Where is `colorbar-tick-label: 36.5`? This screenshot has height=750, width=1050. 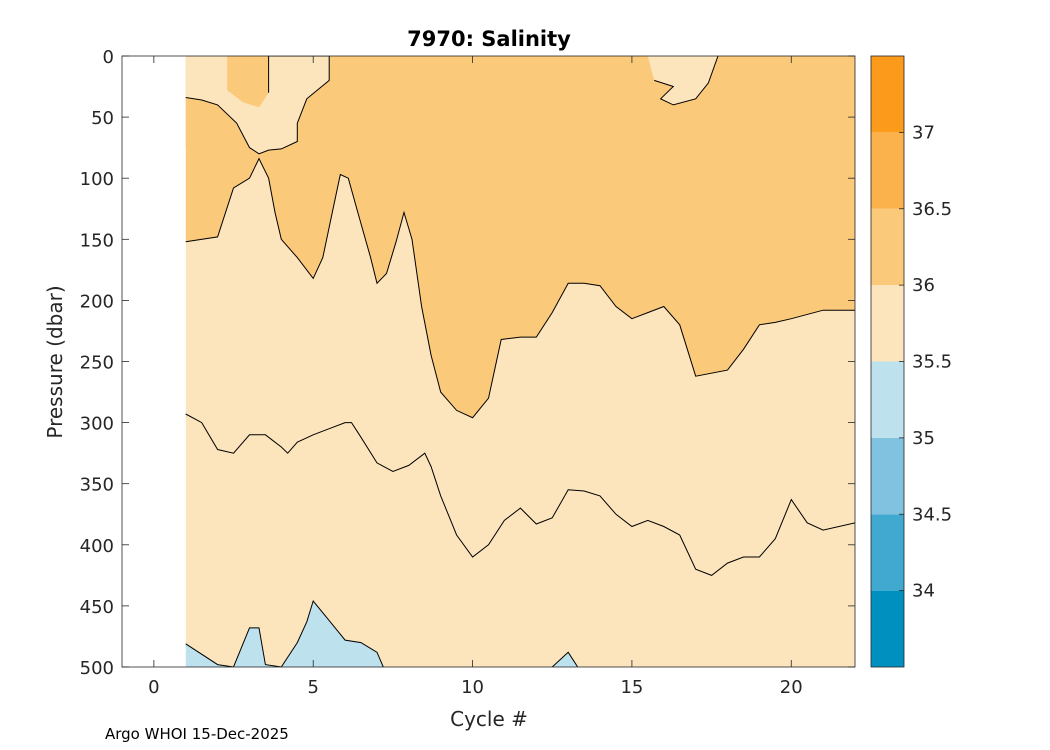
colorbar-tick-label: 36.5 is located at coordinates (932, 209).